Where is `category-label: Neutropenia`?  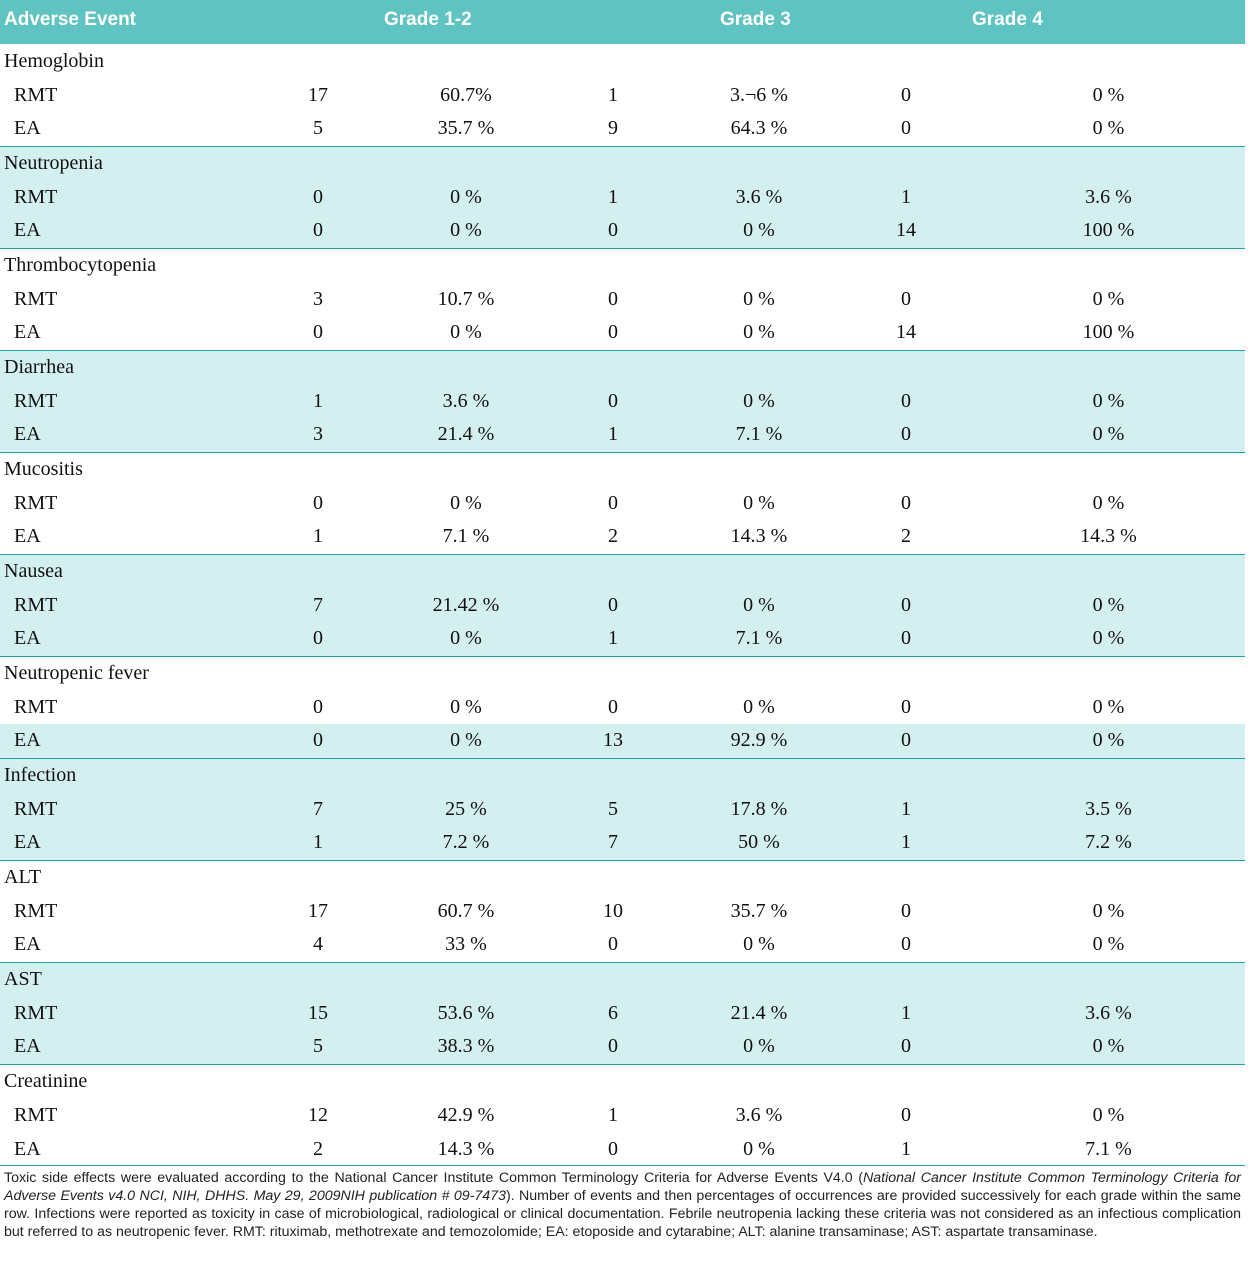
category-label: Neutropenia is located at coordinates (622, 162).